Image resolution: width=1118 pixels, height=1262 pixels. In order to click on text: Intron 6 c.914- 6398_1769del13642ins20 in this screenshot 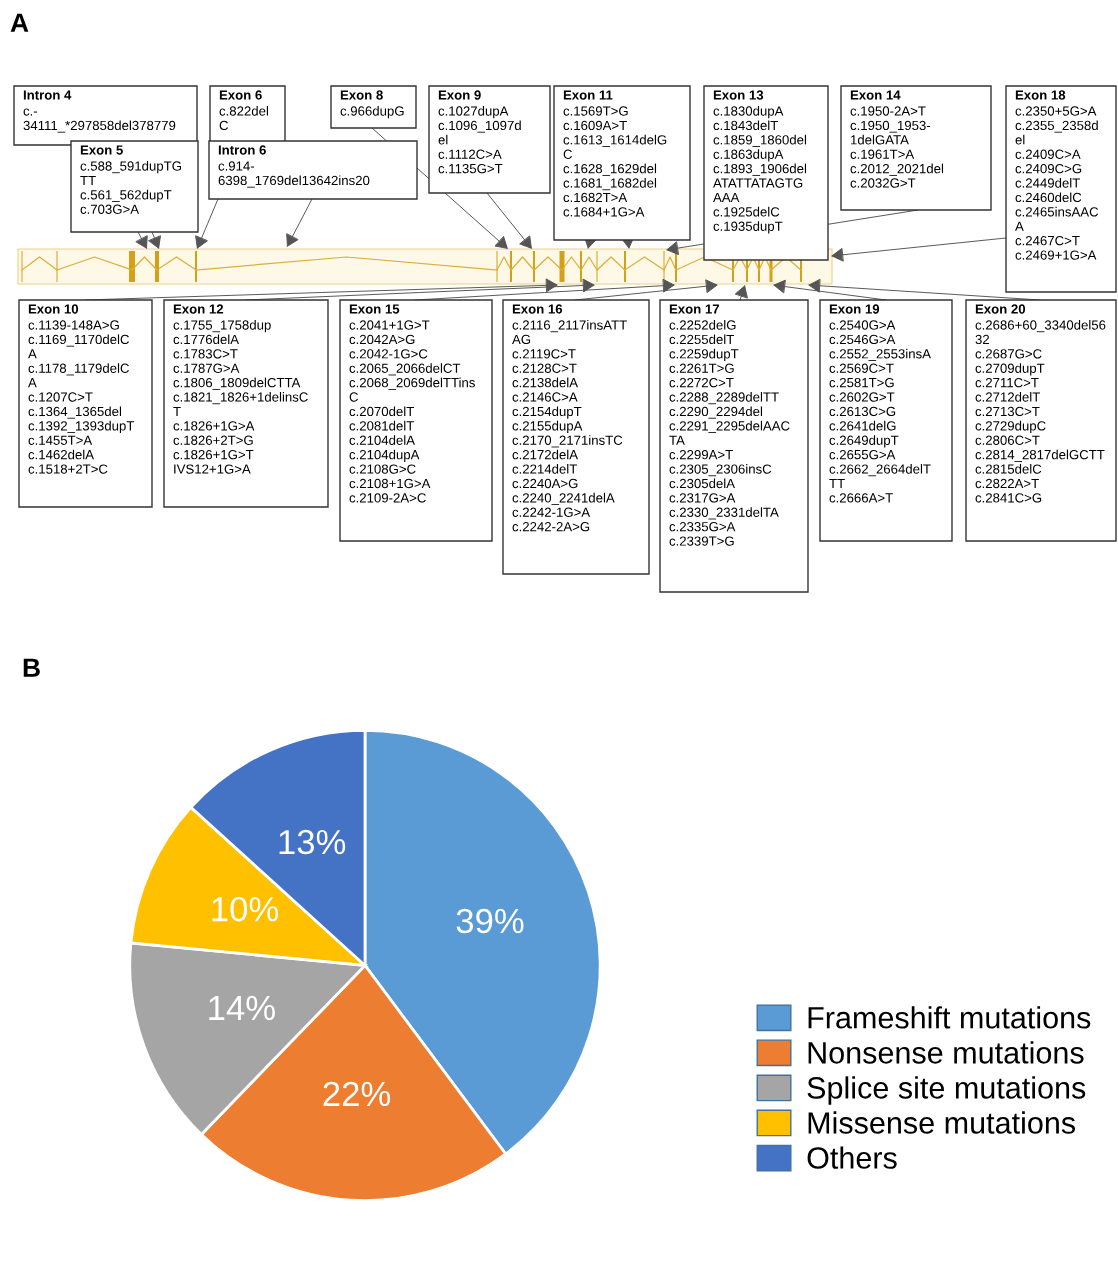, I will do `click(294, 166)`.